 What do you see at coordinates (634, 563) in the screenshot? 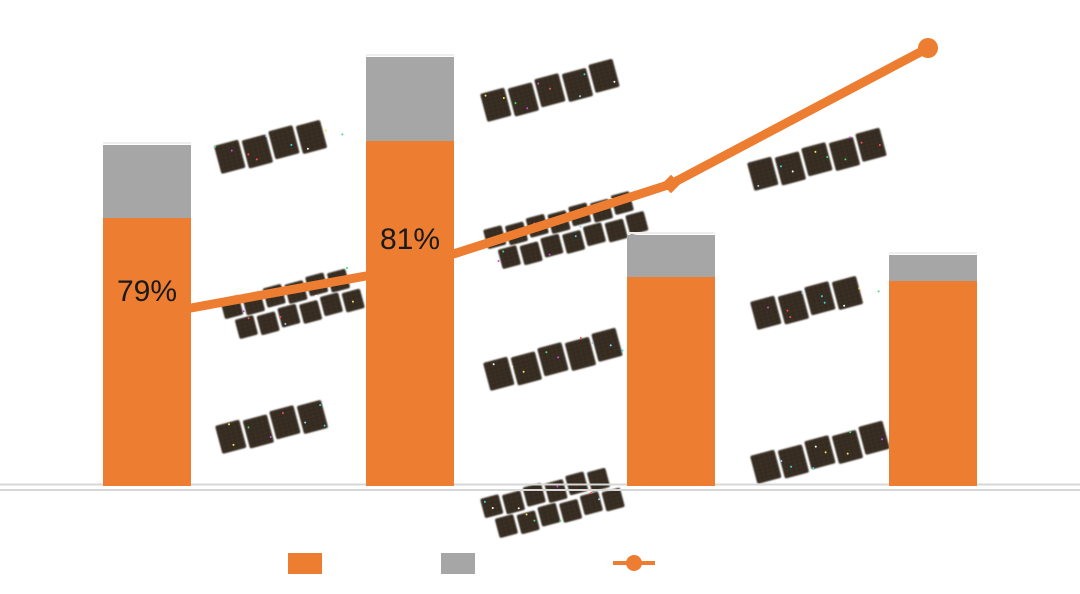
I see `legend-line-marker-icon` at bounding box center [634, 563].